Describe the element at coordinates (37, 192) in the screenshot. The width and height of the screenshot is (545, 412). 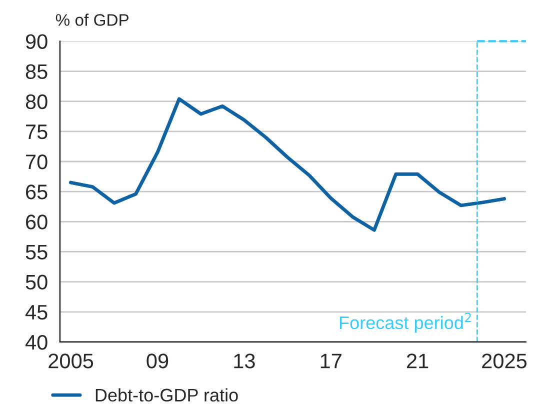
I see `y-tick-label: 65` at that location.